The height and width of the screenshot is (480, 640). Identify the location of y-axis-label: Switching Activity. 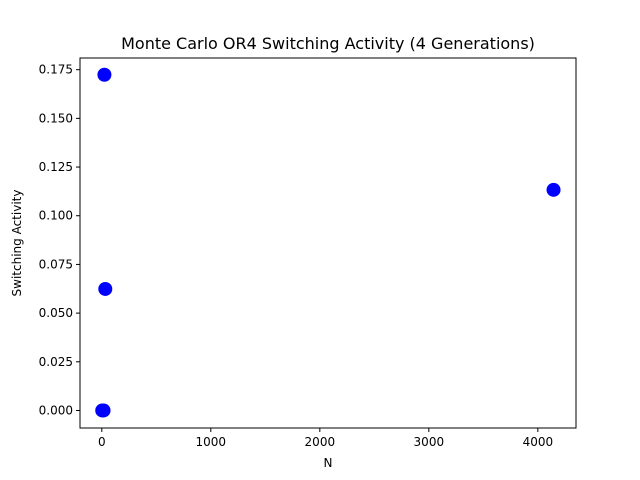
(17, 243).